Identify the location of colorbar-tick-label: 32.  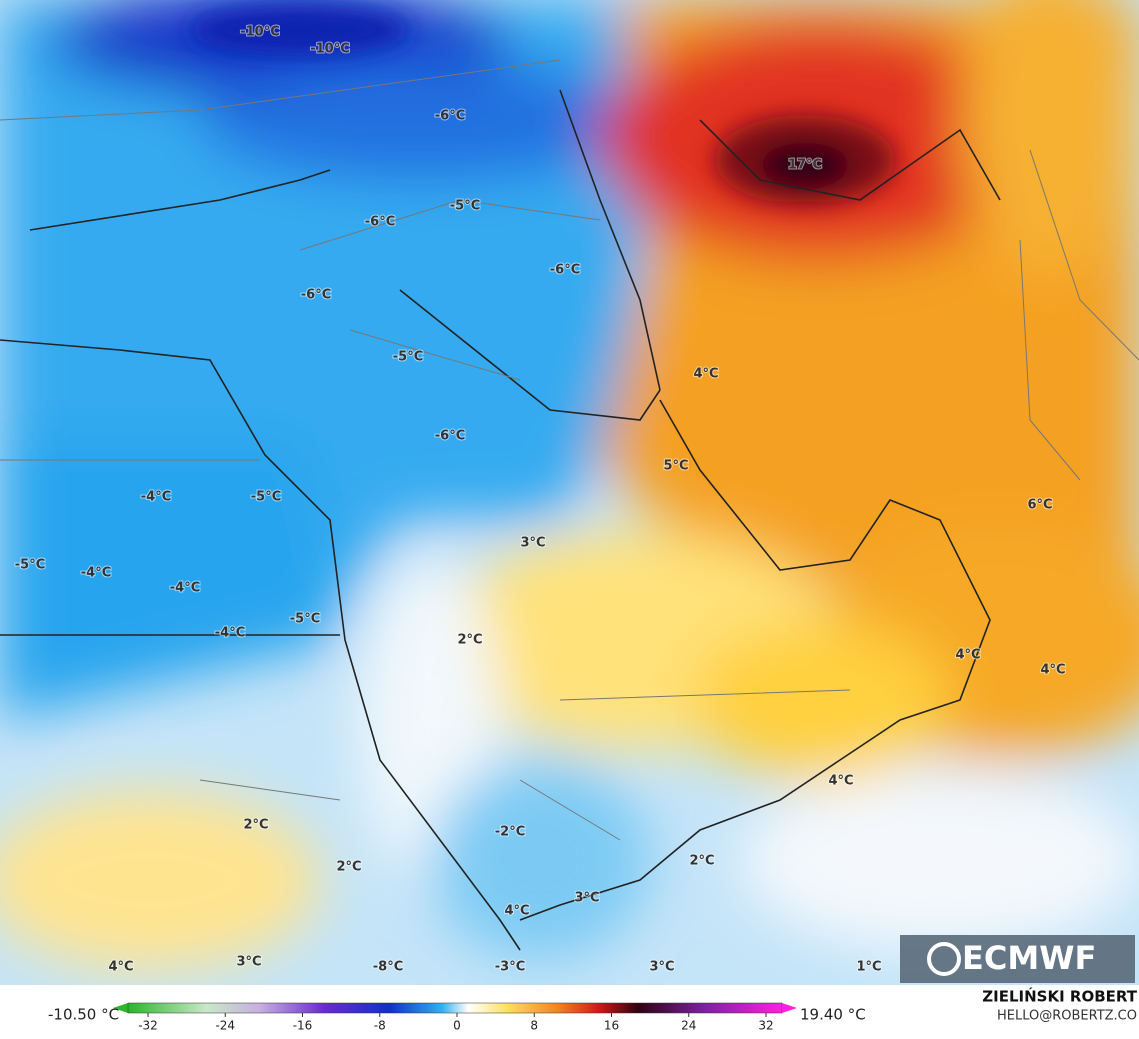
(765, 1026).